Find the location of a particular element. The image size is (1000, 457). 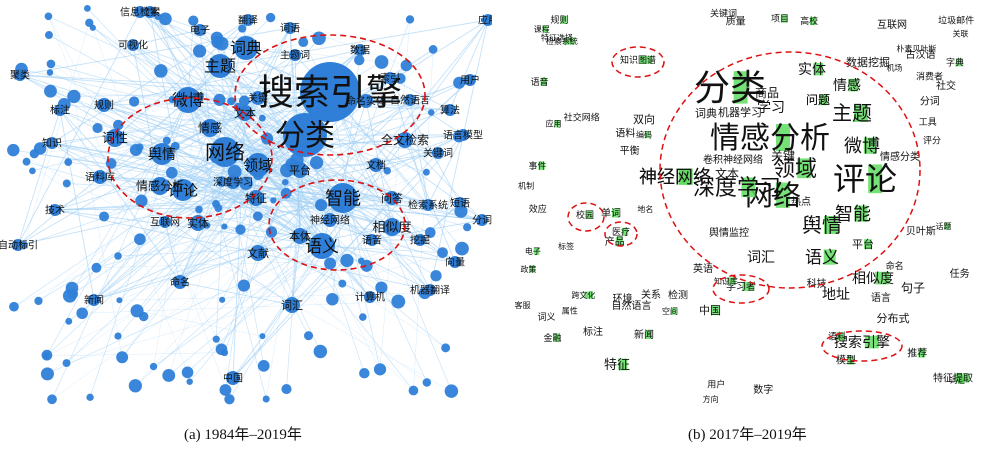

node-label: 主题词 is located at coordinates (295, 56).